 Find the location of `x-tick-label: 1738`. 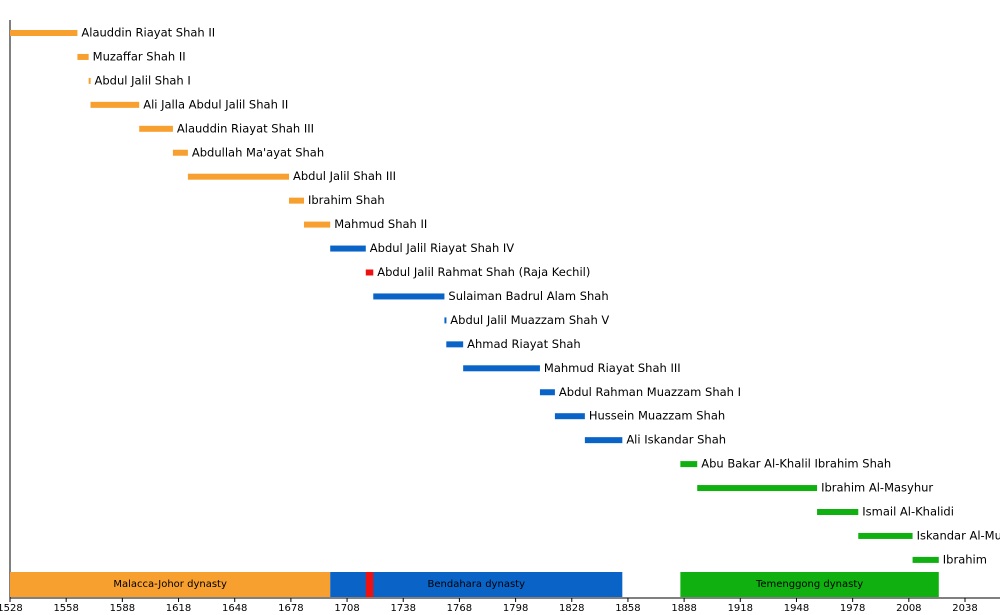

x-tick-label: 1738 is located at coordinates (403, 608).